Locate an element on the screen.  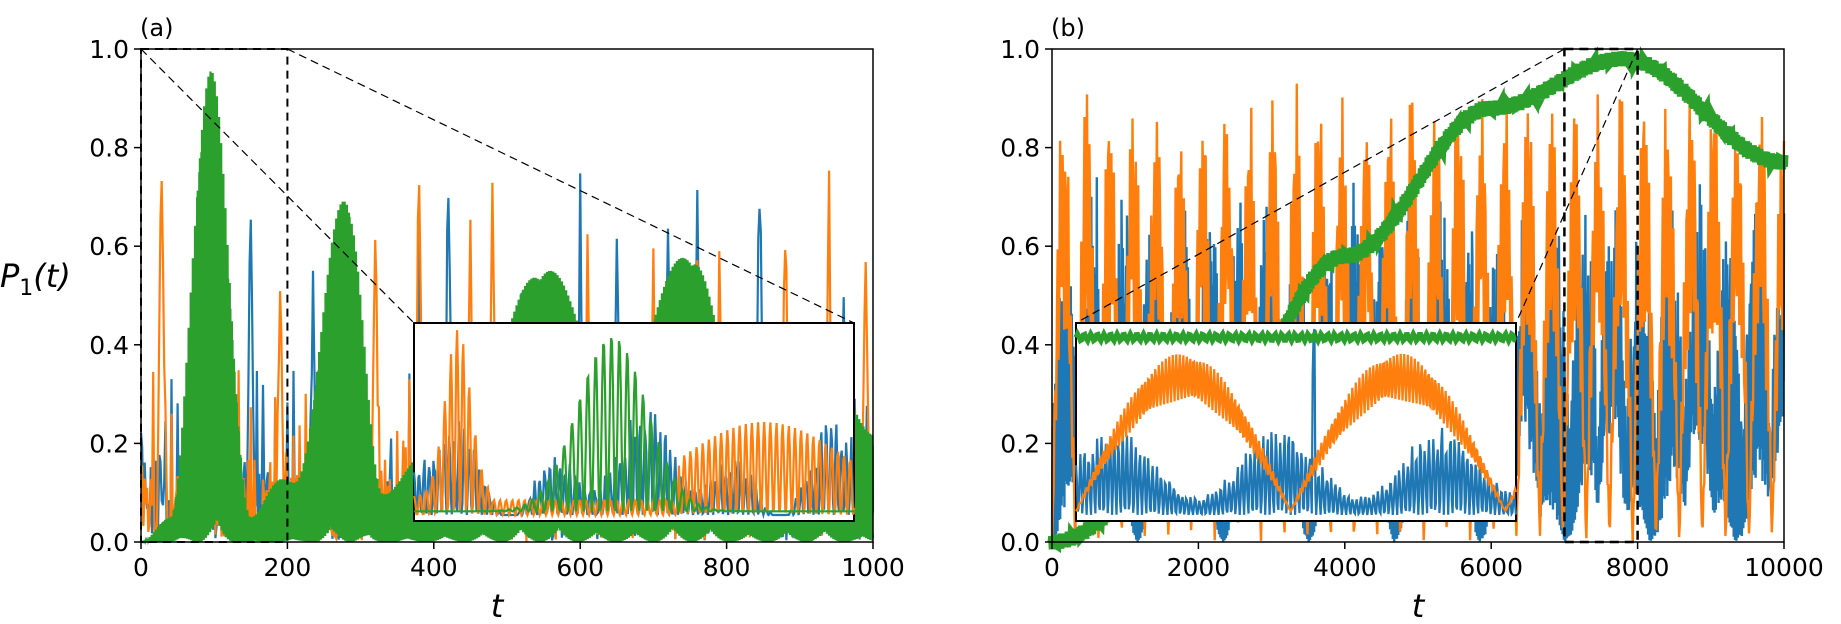
inset-b-orange is located at coordinates (1296, 433).